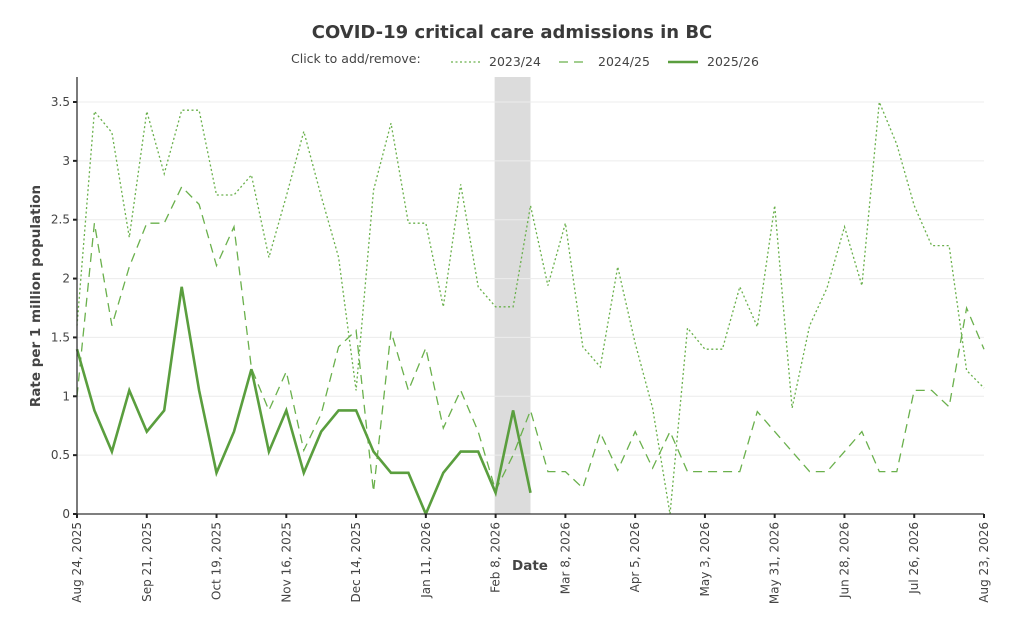 Image resolution: width=1024 pixels, height=635 pixels. Describe the element at coordinates (496, 61) in the screenshot. I see `legend-item-2023-24: 2023/24` at that location.